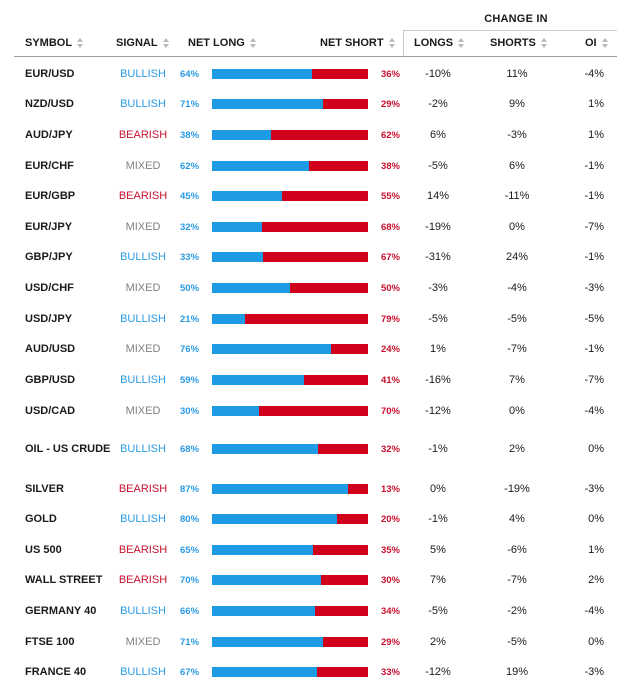 This screenshot has height=696, width=633. I want to click on symbol-cell: AUD/JPY, so click(49, 134).